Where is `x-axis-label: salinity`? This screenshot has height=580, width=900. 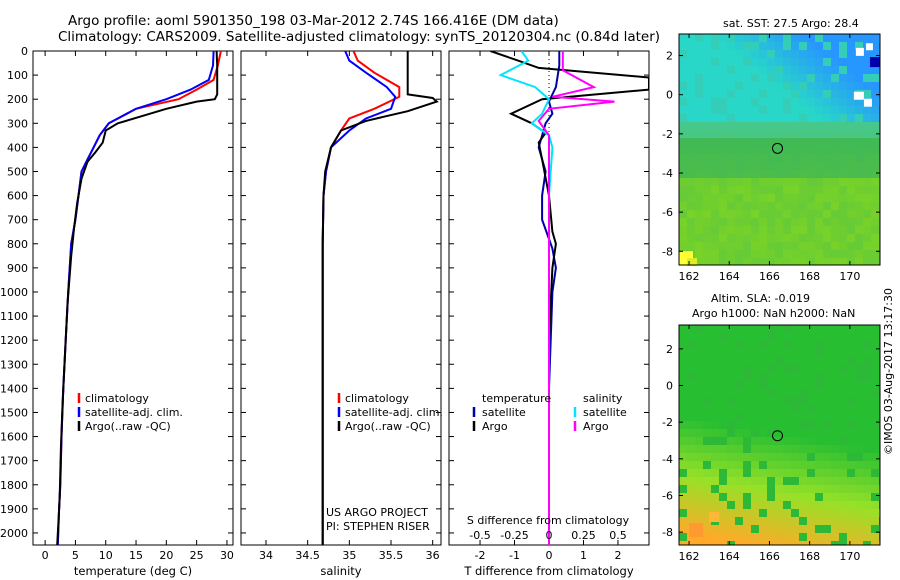
x-axis-label: salinity is located at coordinates (340, 571).